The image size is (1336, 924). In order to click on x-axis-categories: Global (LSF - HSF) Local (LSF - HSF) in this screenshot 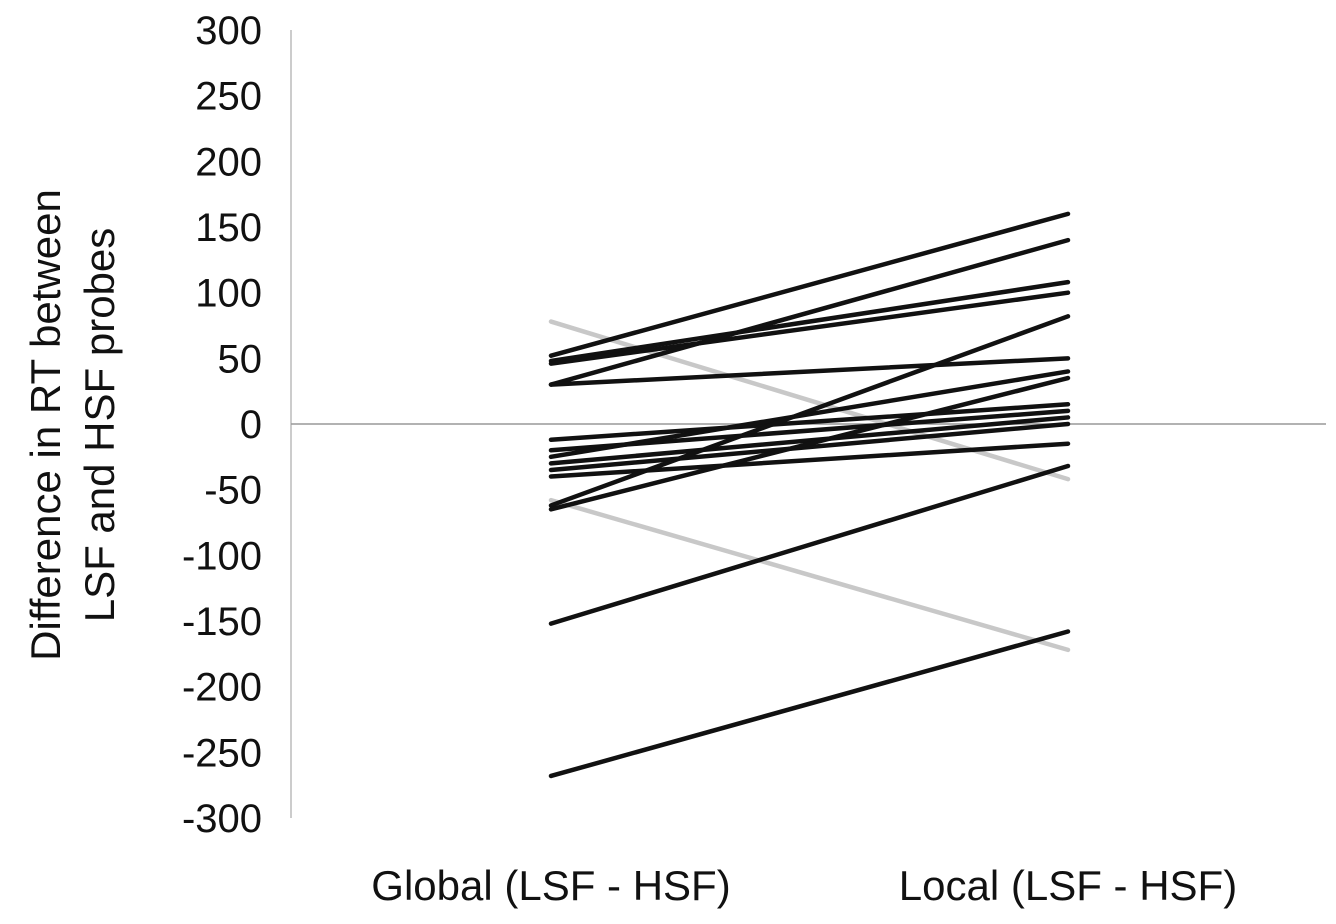, I will do `click(804, 885)`.